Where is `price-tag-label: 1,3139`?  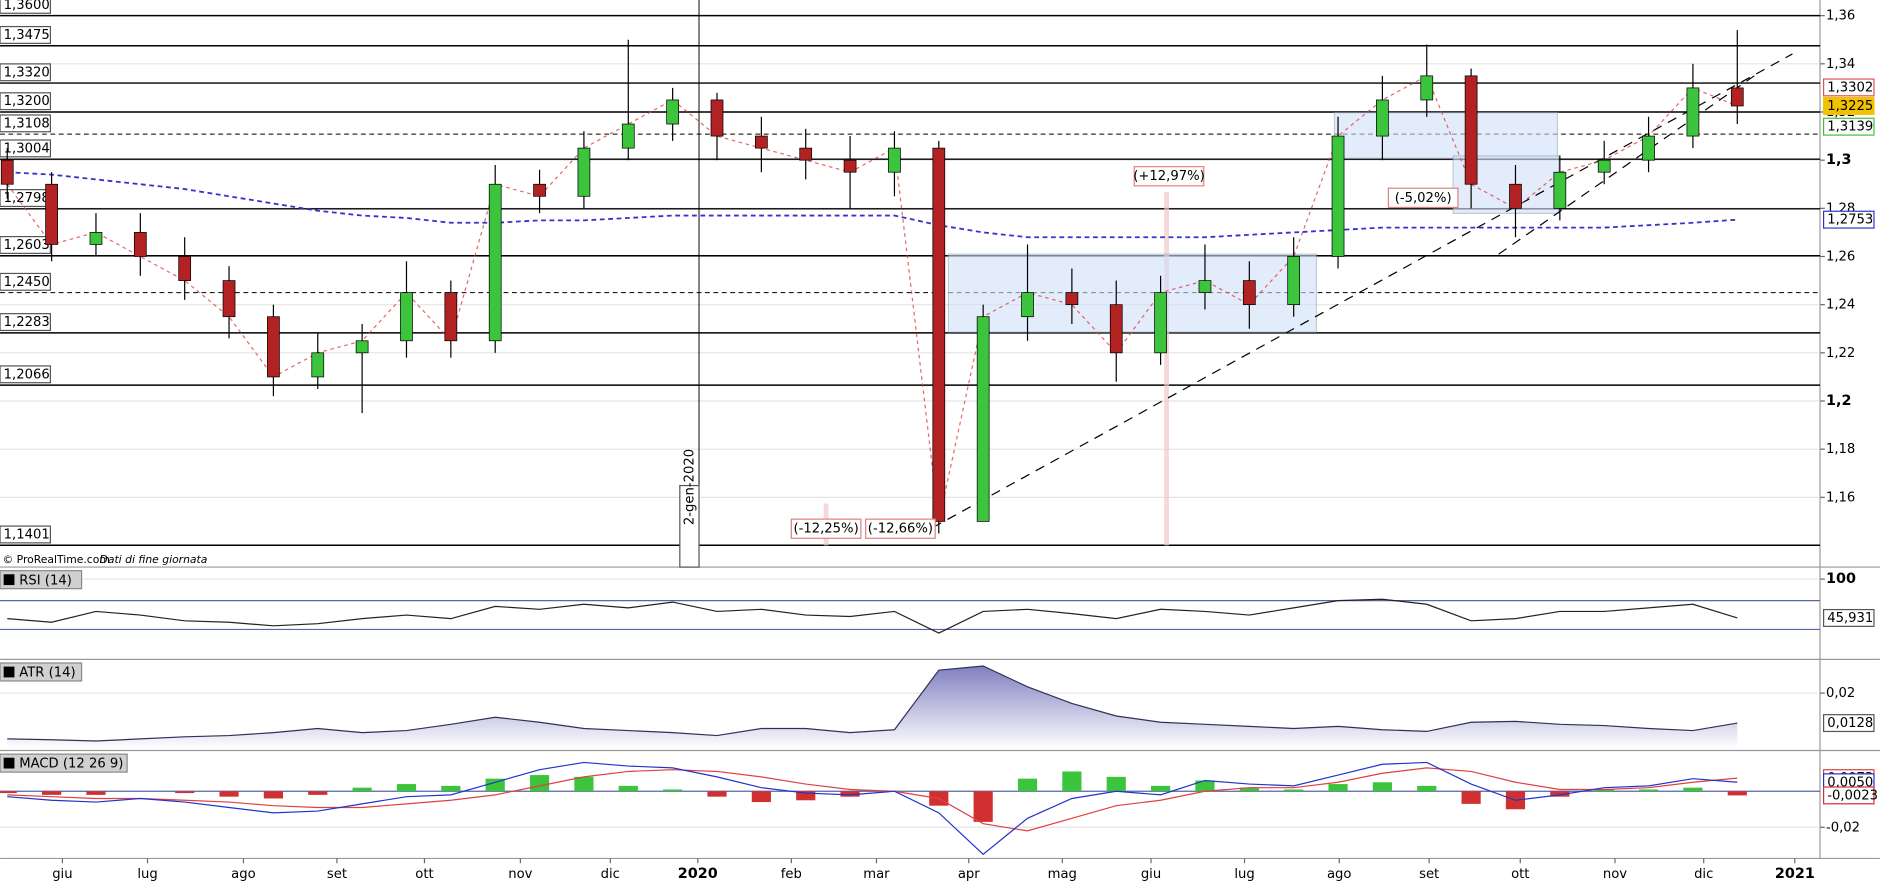
price-tag-label: 1,3139 is located at coordinates (1850, 127).